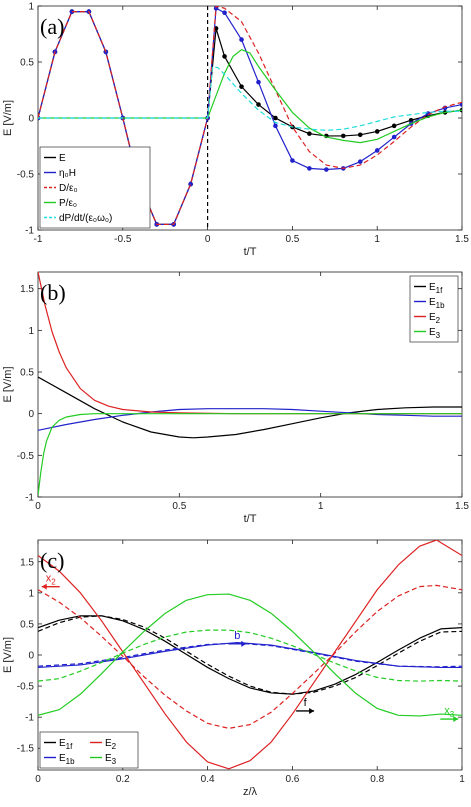 This screenshot has height=807, width=471. What do you see at coordinates (449, 712) in the screenshot?
I see `annotation-label: x3` at bounding box center [449, 712].